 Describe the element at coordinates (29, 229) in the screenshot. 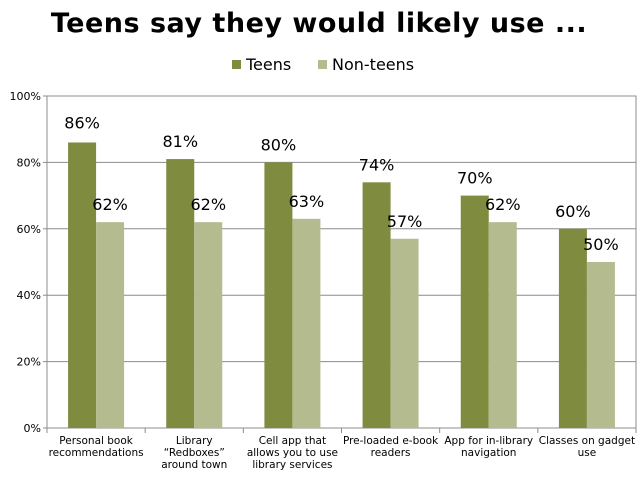

I see `y-tick-label: 60%` at that location.